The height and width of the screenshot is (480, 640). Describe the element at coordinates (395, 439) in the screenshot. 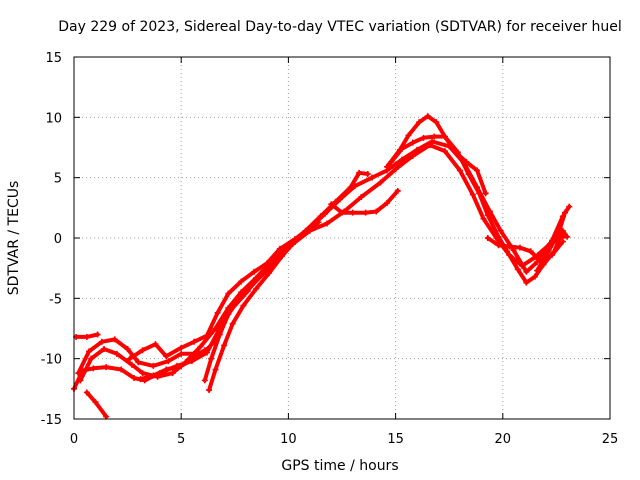

I see `x-tick-label: 15` at that location.